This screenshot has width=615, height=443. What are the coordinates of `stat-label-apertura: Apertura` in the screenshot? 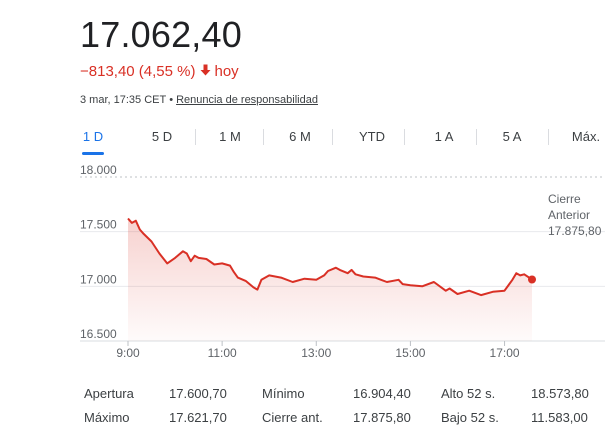 It's located at (109, 393).